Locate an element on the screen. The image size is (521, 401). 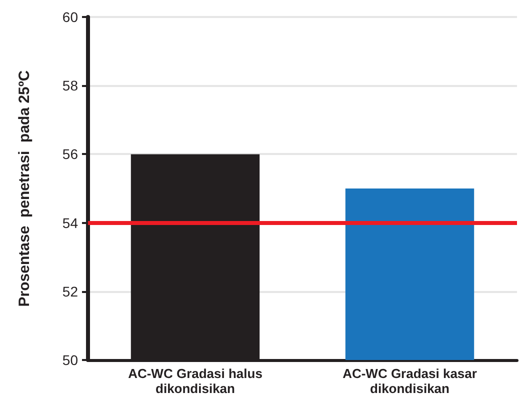
y-tick-label: 52 is located at coordinates (70, 291).